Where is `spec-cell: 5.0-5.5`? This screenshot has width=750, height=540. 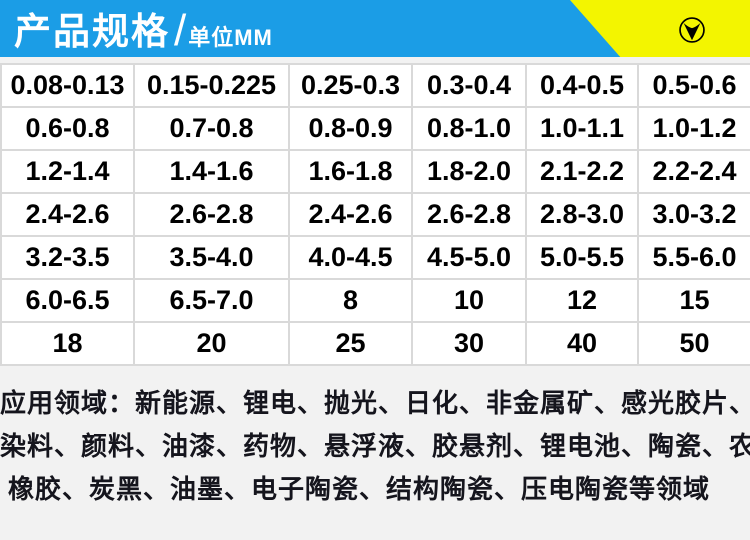 spec-cell: 5.0-5.5 is located at coordinates (582, 257).